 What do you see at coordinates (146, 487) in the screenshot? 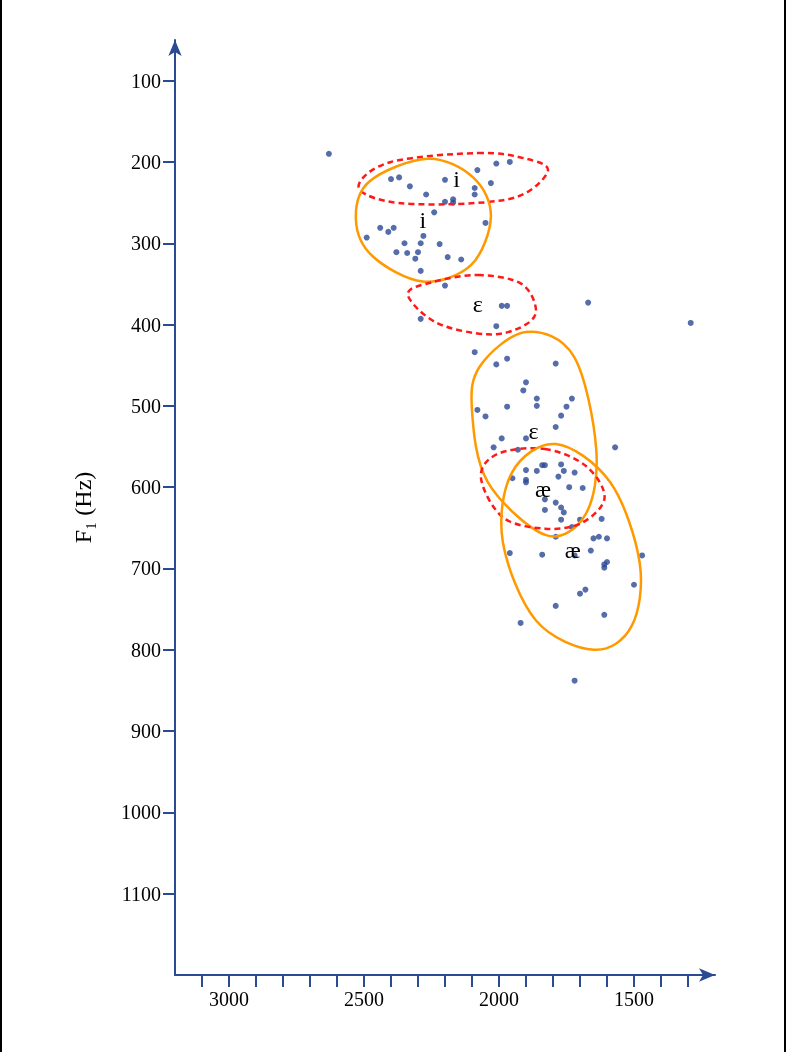
I see `y-tick-label: 600` at bounding box center [146, 487].